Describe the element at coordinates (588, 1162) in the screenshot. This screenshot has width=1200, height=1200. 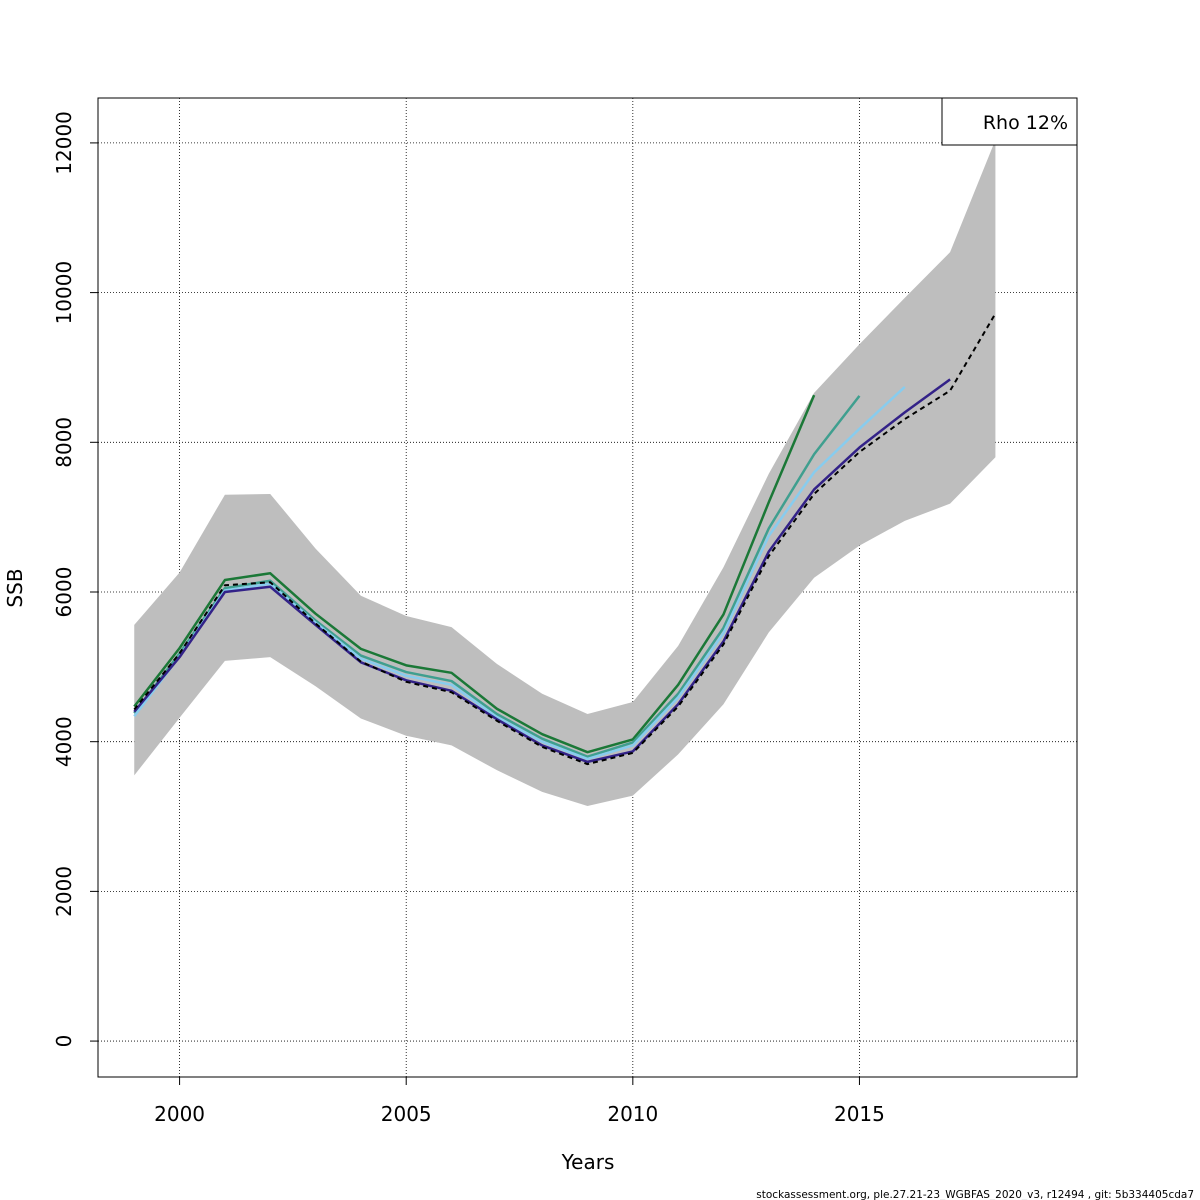
I see `x-axis-title: Years` at that location.